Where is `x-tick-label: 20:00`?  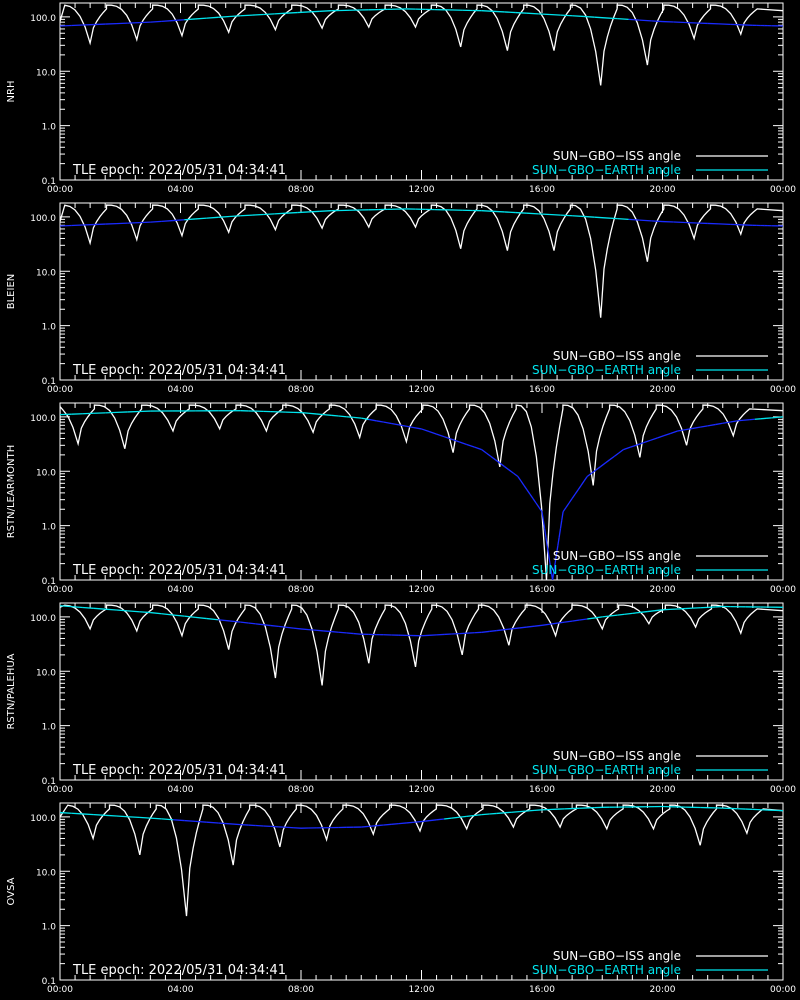
x-tick-label: 20:00 is located at coordinates (663, 190).